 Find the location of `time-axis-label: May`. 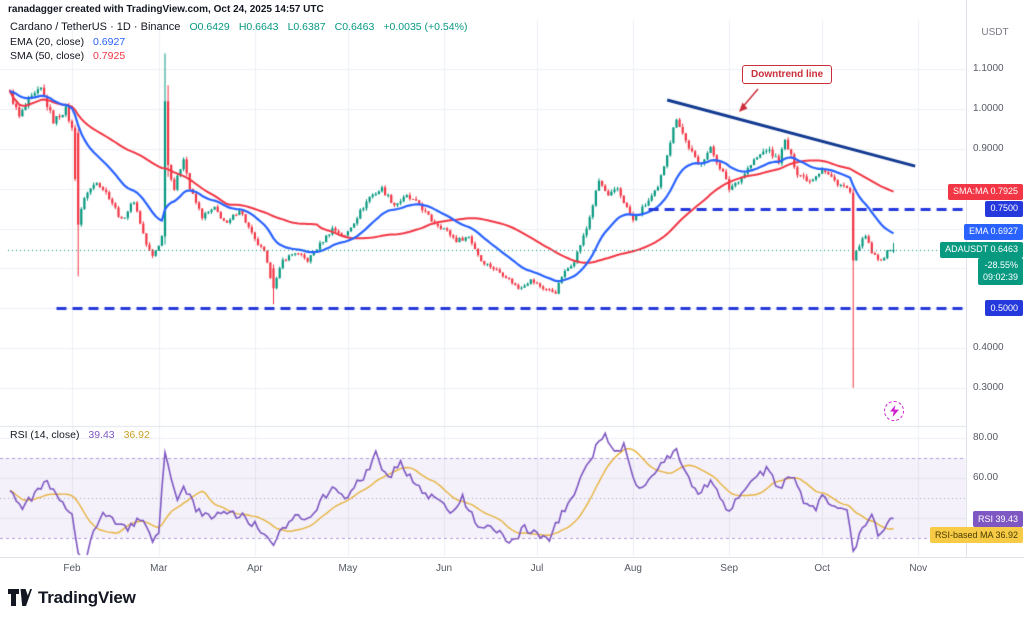

time-axis-label: May is located at coordinates (348, 568).